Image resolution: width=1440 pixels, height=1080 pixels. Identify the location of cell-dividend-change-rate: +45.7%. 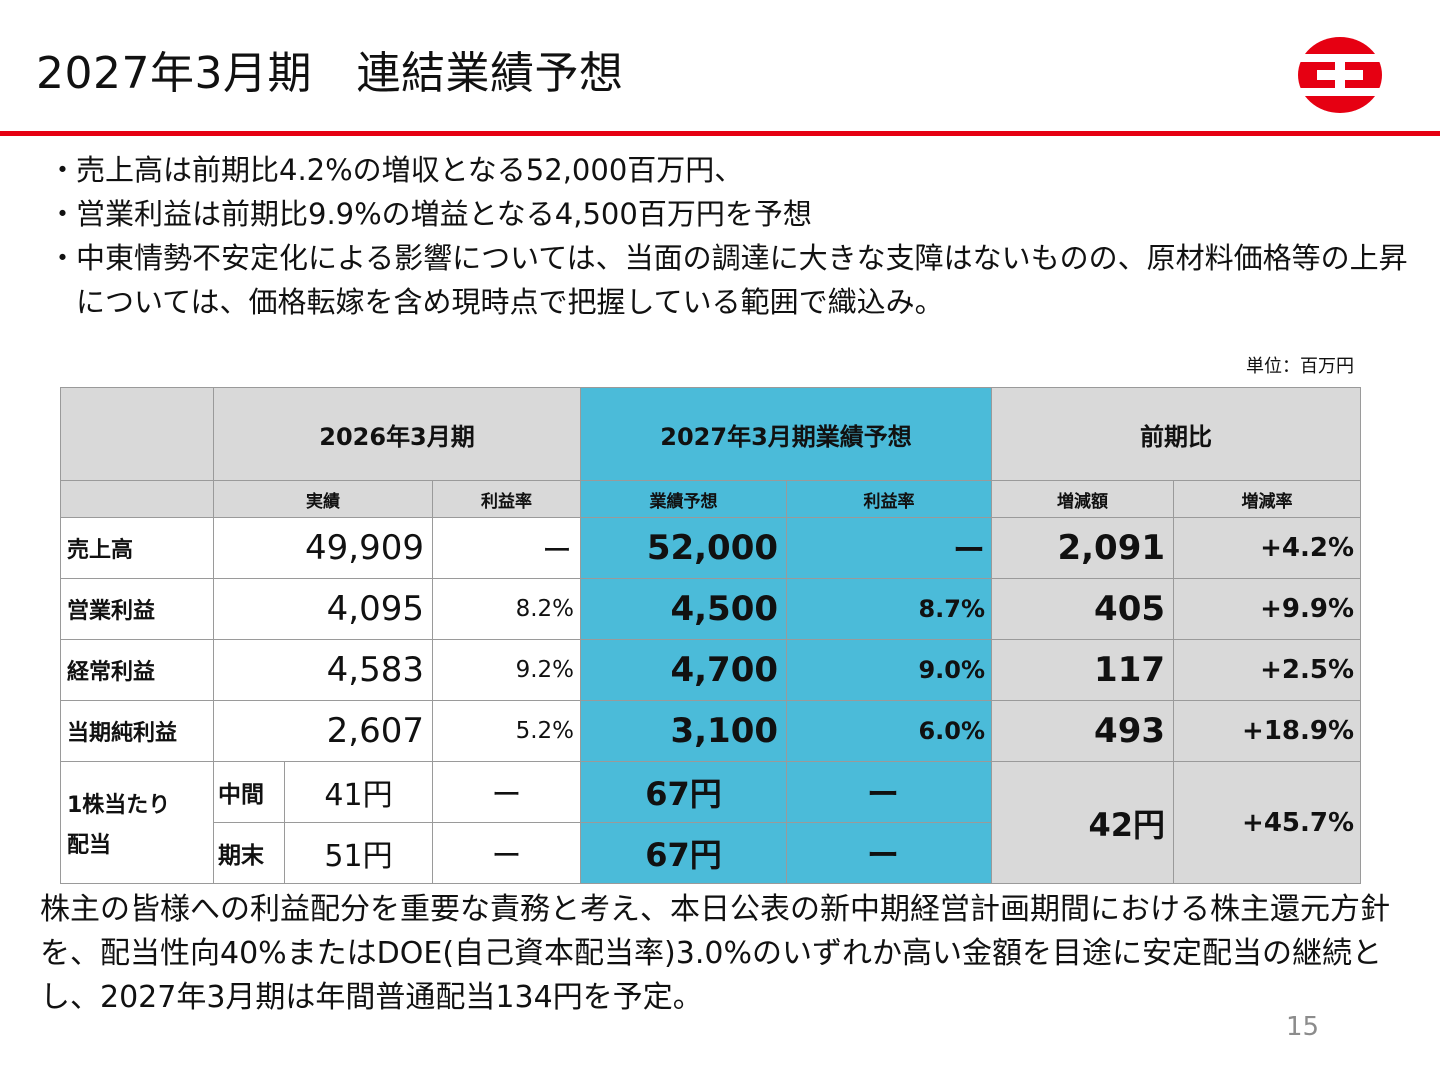
(1267, 822).